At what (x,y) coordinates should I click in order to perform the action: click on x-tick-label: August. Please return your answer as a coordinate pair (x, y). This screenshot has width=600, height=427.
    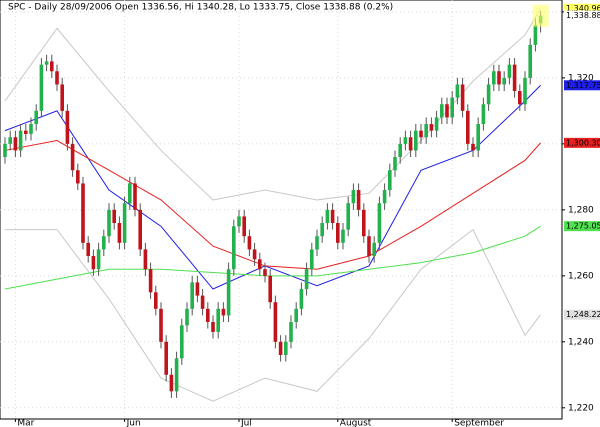
    Looking at the image, I should click on (356, 423).